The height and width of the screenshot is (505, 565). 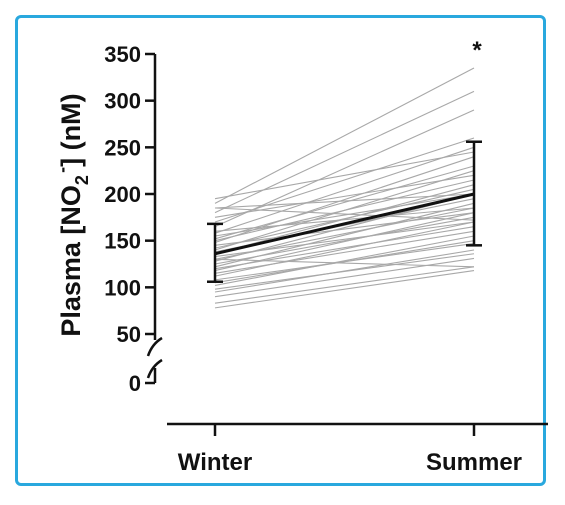 I want to click on y-axis-break-mark-upper, so click(x=154, y=346).